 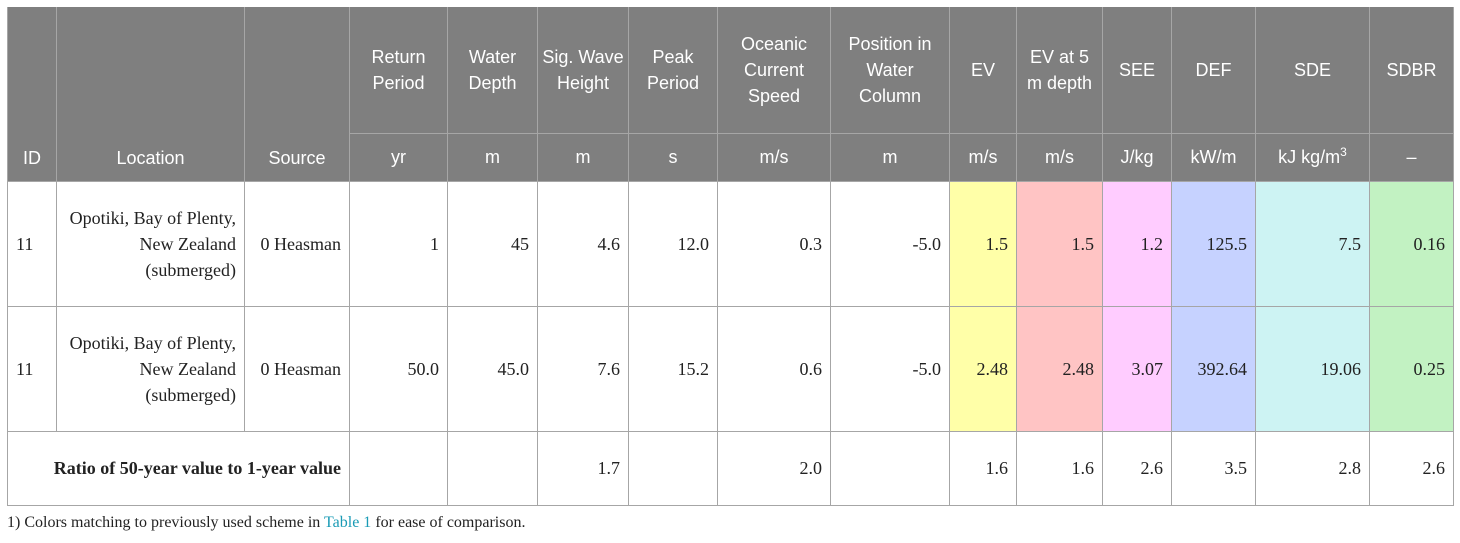 I want to click on cell-ev5: 2.48, so click(x=1059, y=368).